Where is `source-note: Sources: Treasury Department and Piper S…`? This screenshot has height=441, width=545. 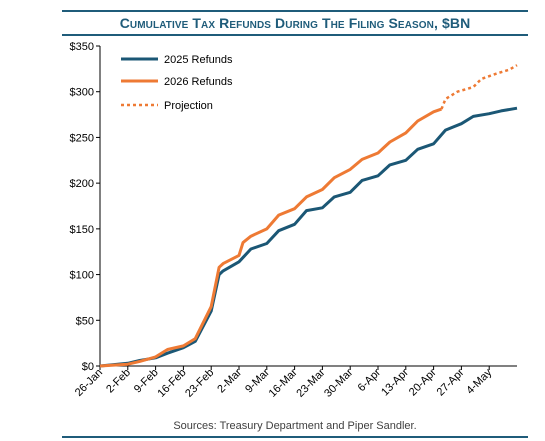 source-note: Sources: Treasury Department and Piper S… is located at coordinates (295, 426).